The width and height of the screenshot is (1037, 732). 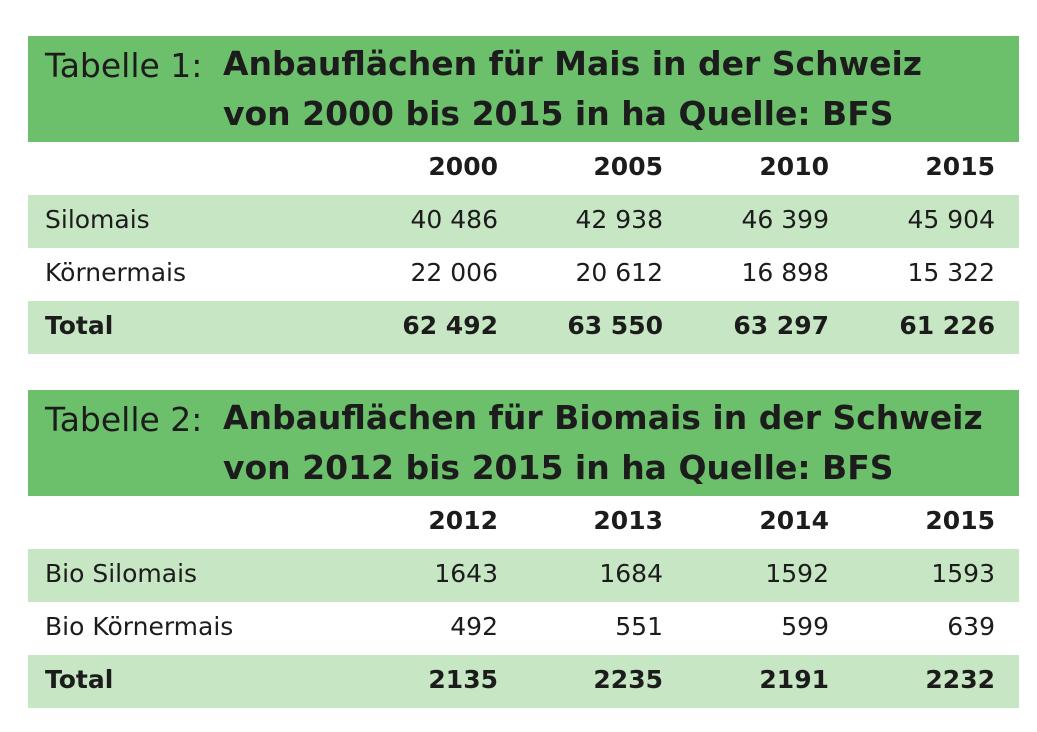 What do you see at coordinates (466, 573) in the screenshot?
I see `table-cell: 1643` at bounding box center [466, 573].